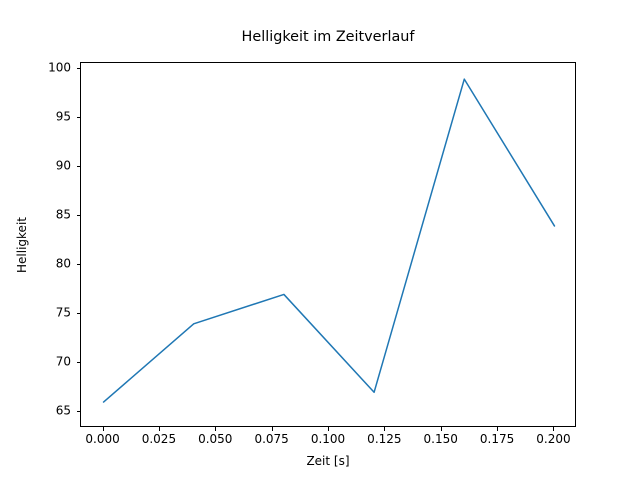 The image size is (640, 480). I want to click on x-axis-label: Zeit [s], so click(328, 461).